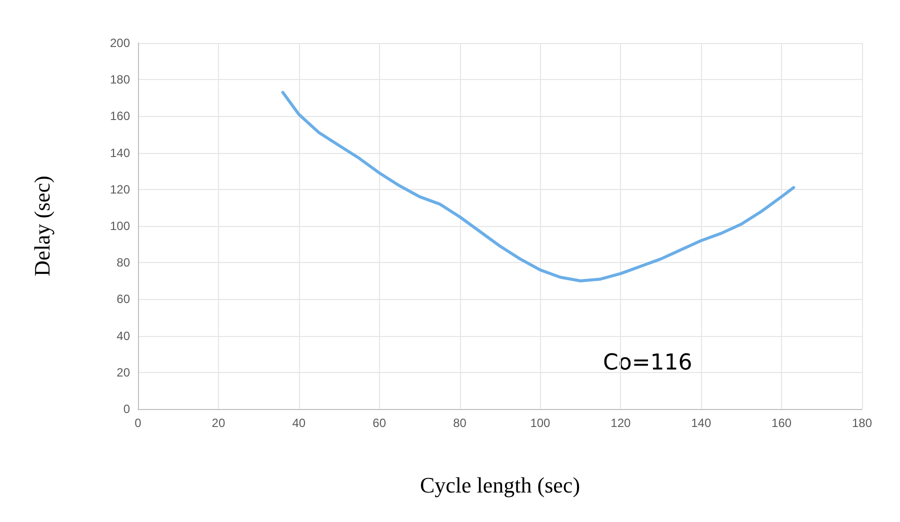  I want to click on y-tick-label: 0, so click(126, 409).